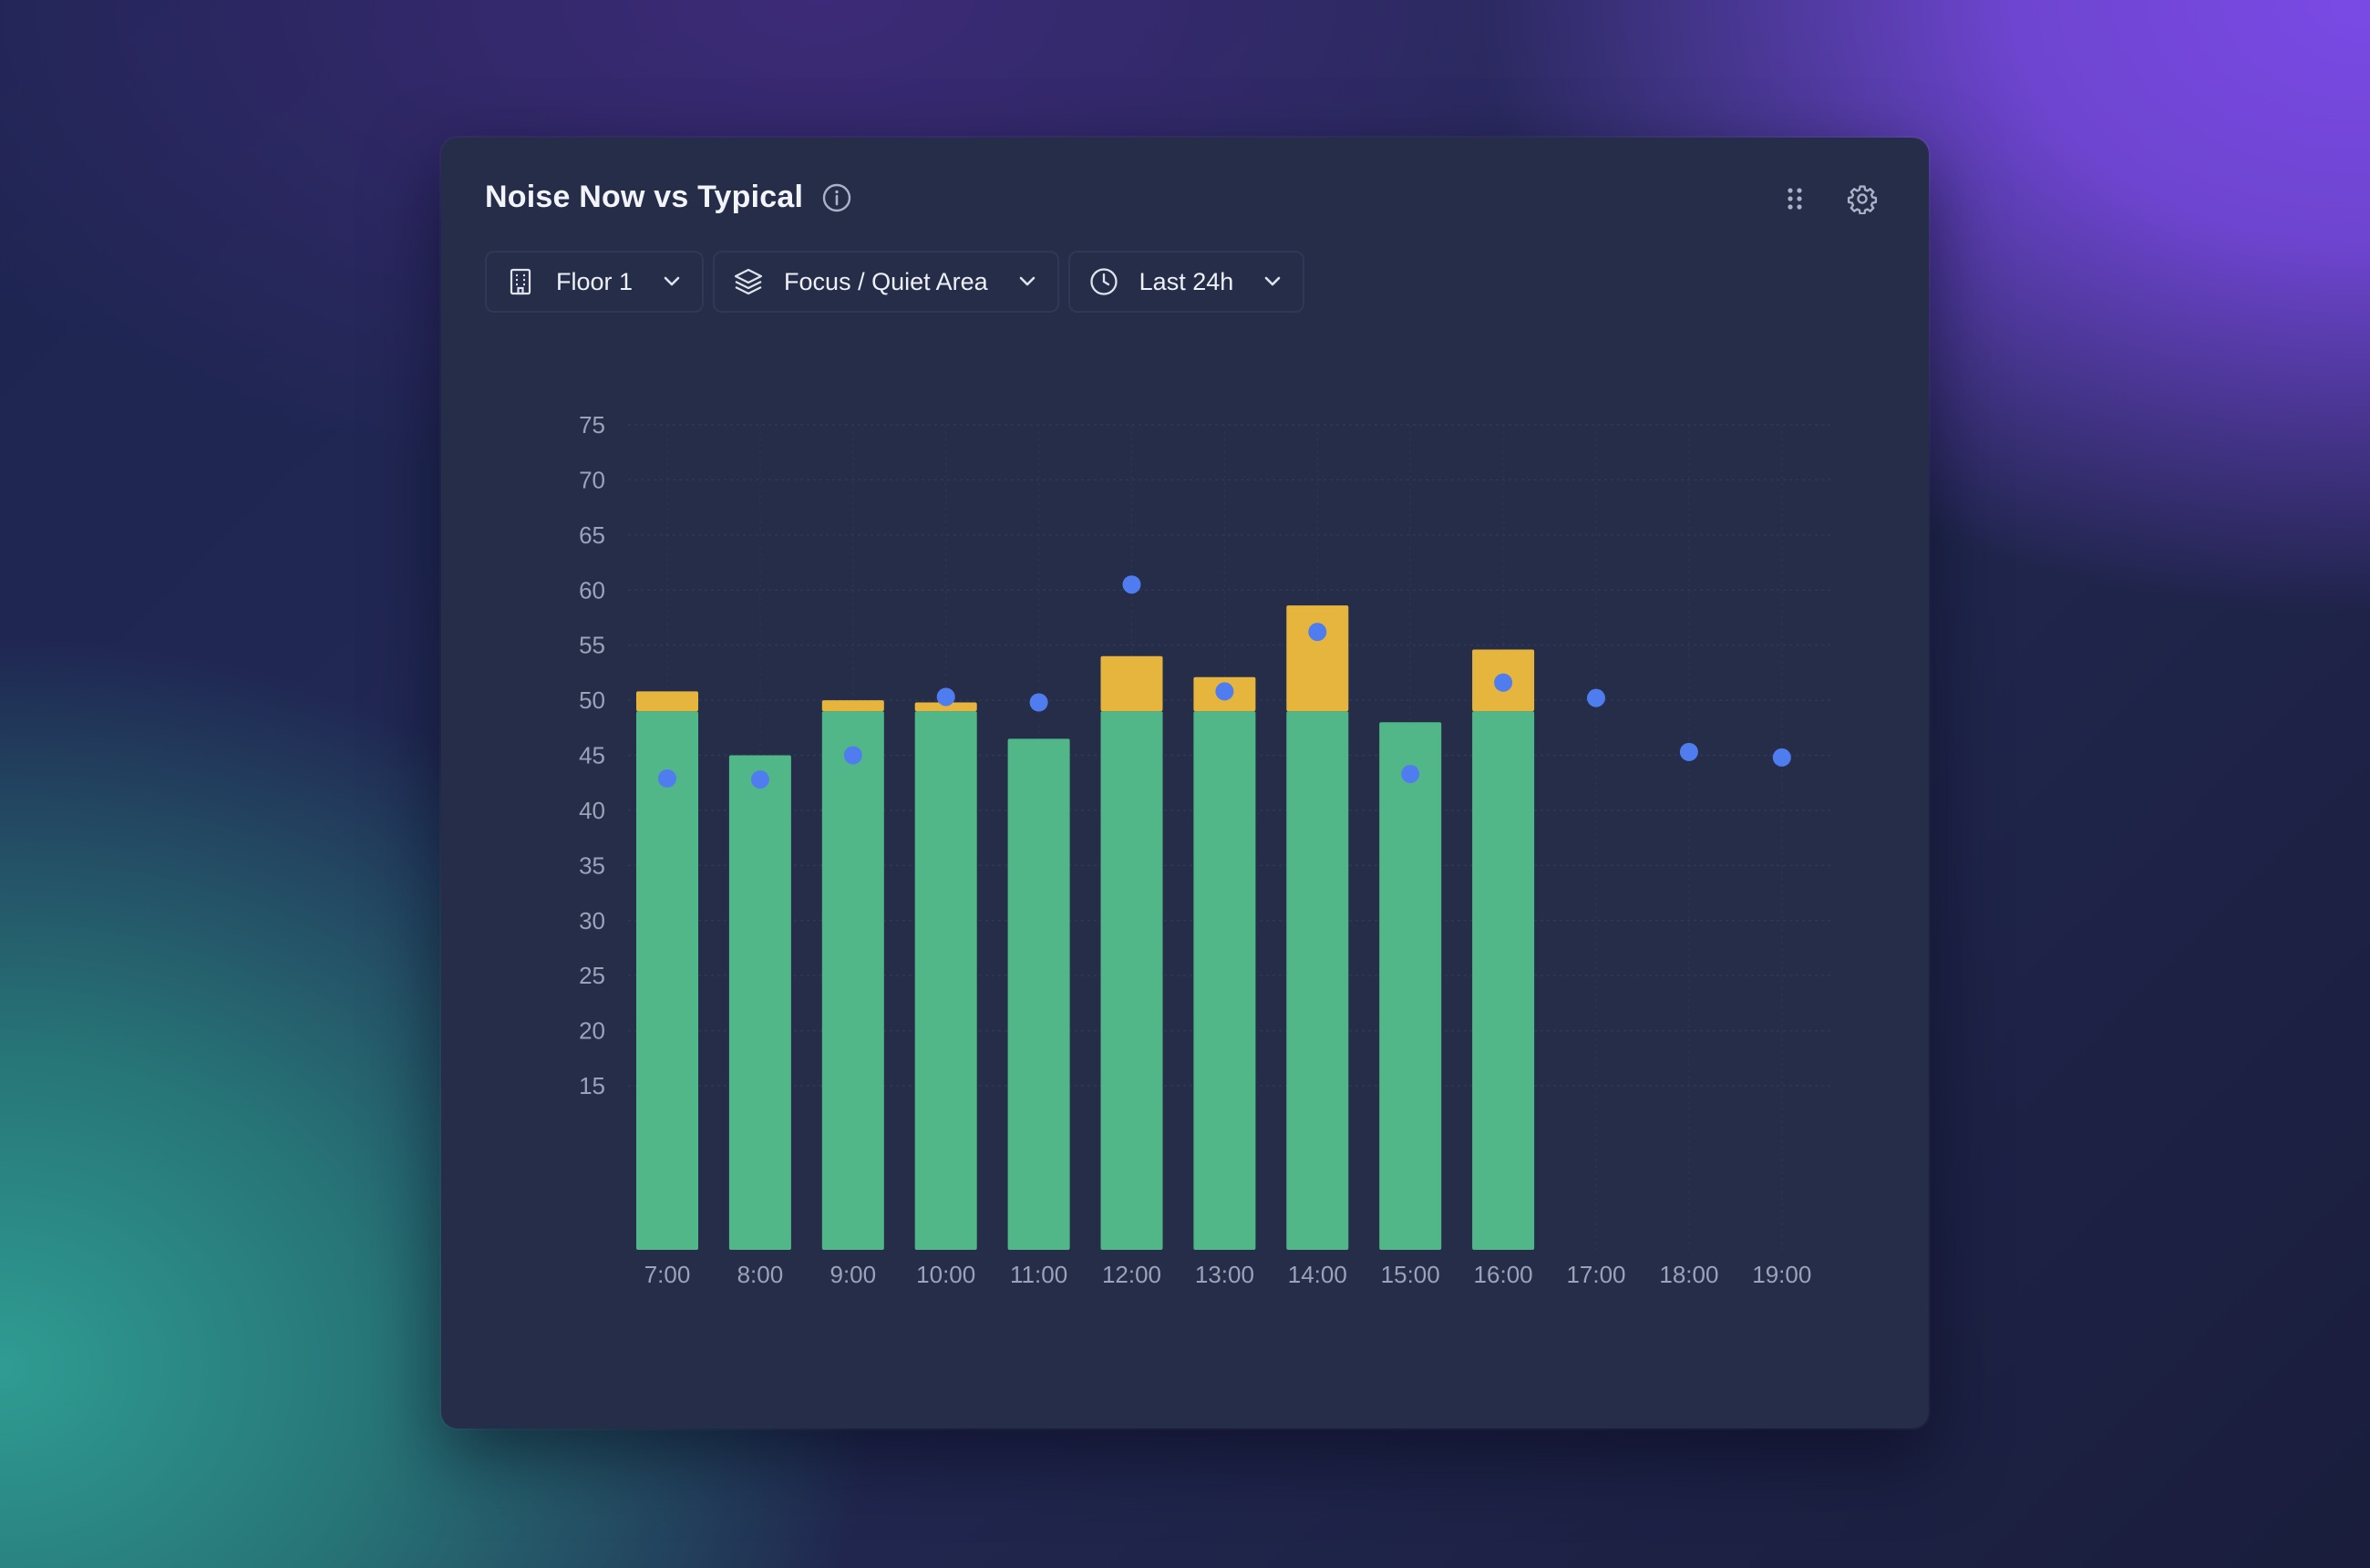 This screenshot has width=2370, height=1568. What do you see at coordinates (1503, 1274) in the screenshot?
I see `x-tick-label: 16:00` at bounding box center [1503, 1274].